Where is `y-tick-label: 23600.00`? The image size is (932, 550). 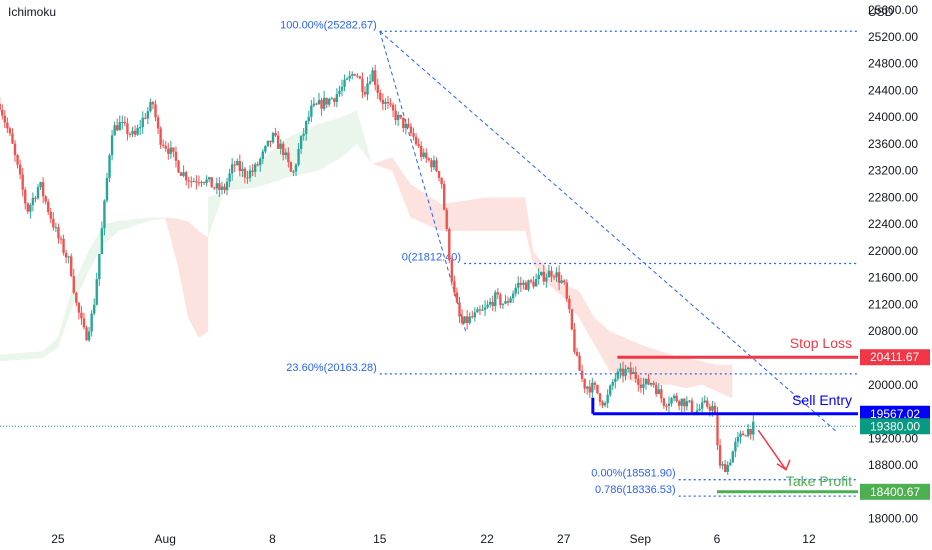 y-tick-label: 23600.00 is located at coordinates (893, 144).